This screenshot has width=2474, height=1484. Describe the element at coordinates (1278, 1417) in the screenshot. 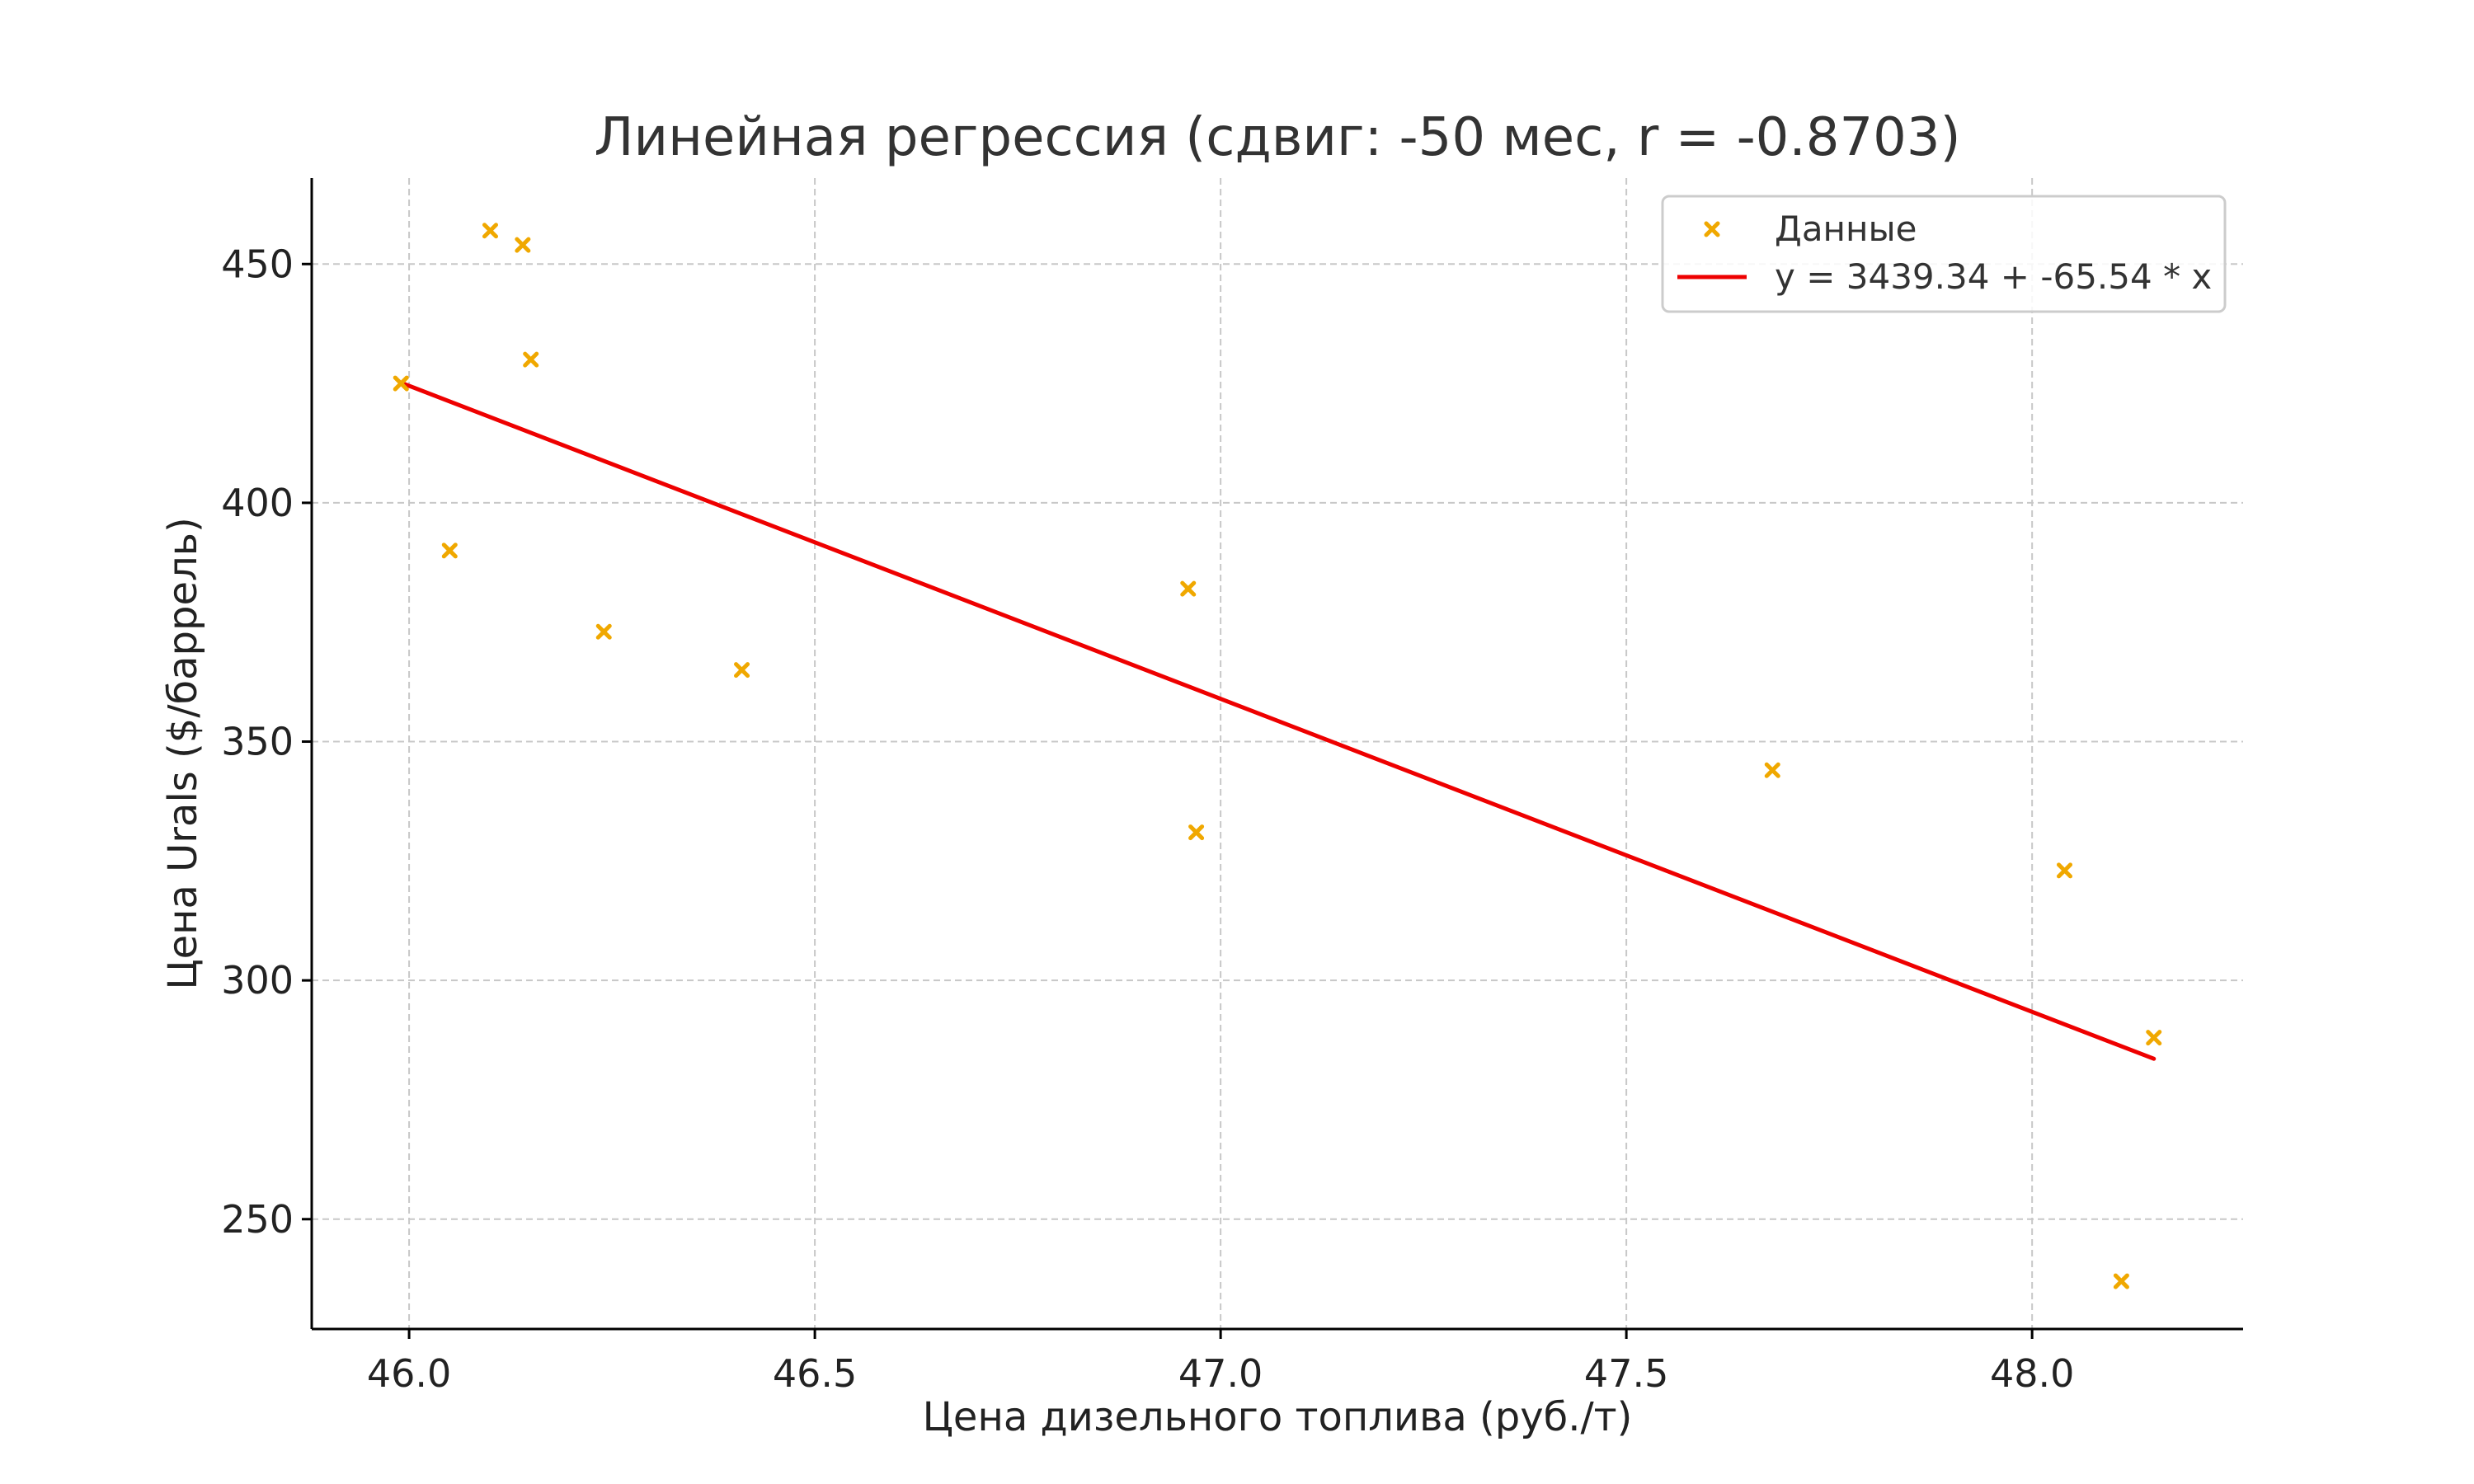

I see `x-axis-label: Цена дизельного топлива (руб./т)` at that location.